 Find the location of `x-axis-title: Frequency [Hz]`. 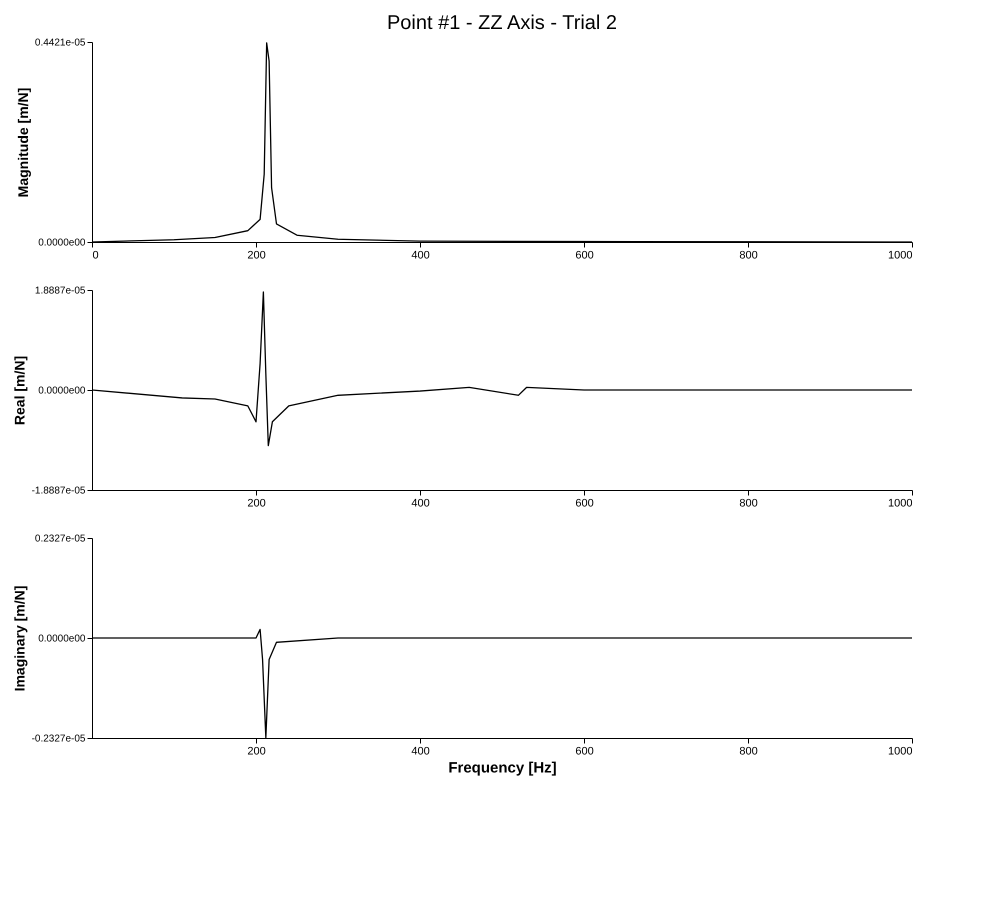

x-axis-title: Frequency [Hz] is located at coordinates (502, 768).